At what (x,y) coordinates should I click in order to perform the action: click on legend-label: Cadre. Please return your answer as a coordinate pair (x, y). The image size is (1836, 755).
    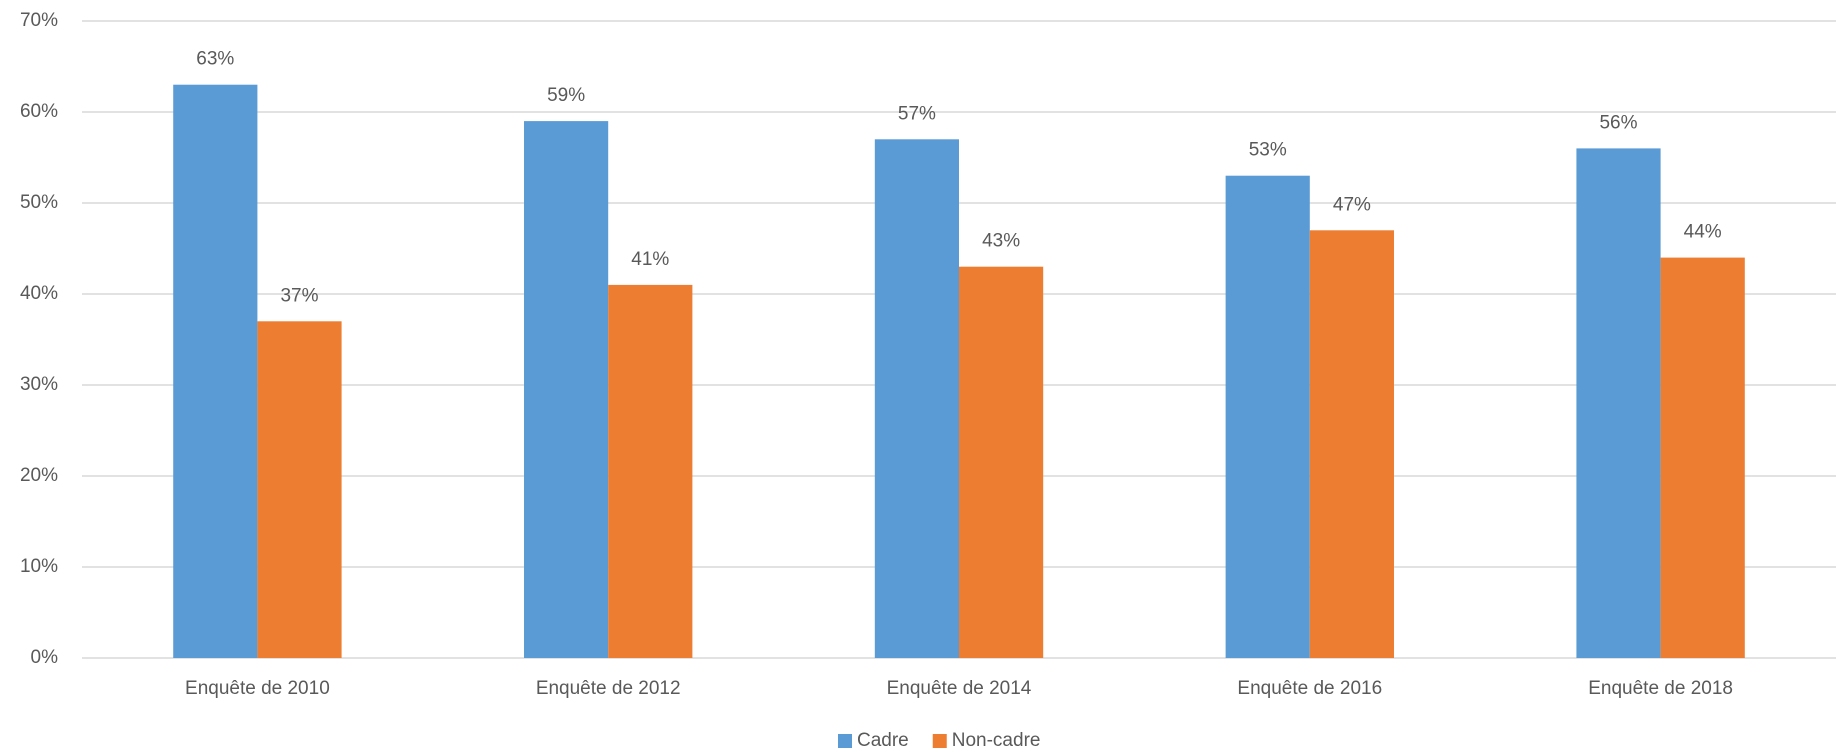
    Looking at the image, I should click on (883, 740).